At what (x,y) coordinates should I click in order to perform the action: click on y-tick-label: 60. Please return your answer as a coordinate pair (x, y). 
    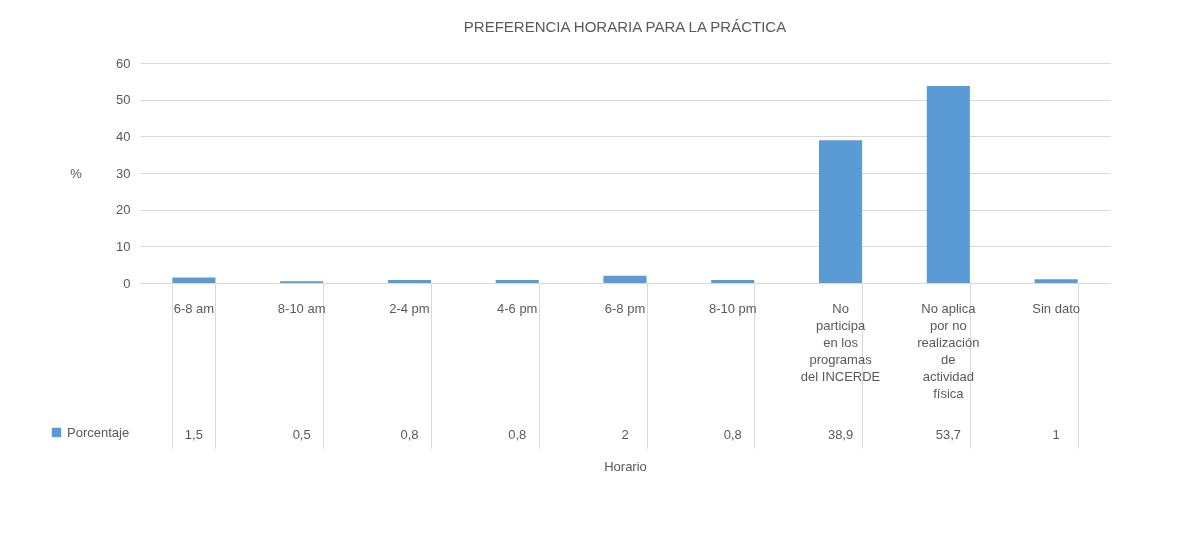
    Looking at the image, I should click on (123, 63).